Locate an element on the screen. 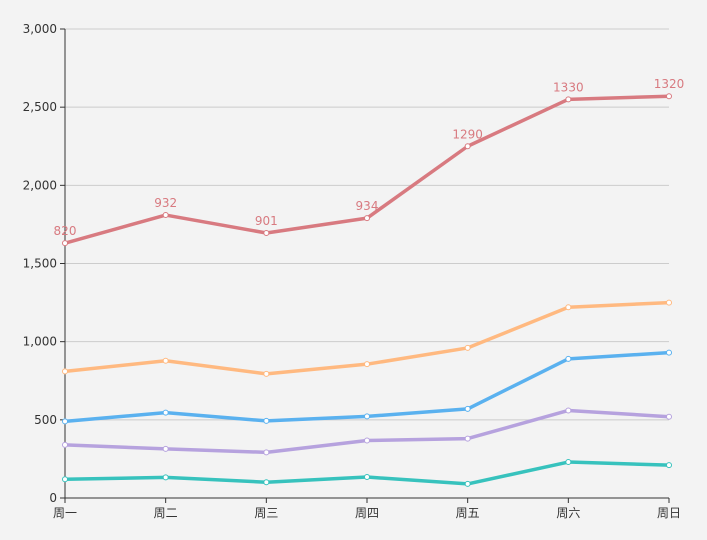  y-tick-label: 0 is located at coordinates (53, 498).